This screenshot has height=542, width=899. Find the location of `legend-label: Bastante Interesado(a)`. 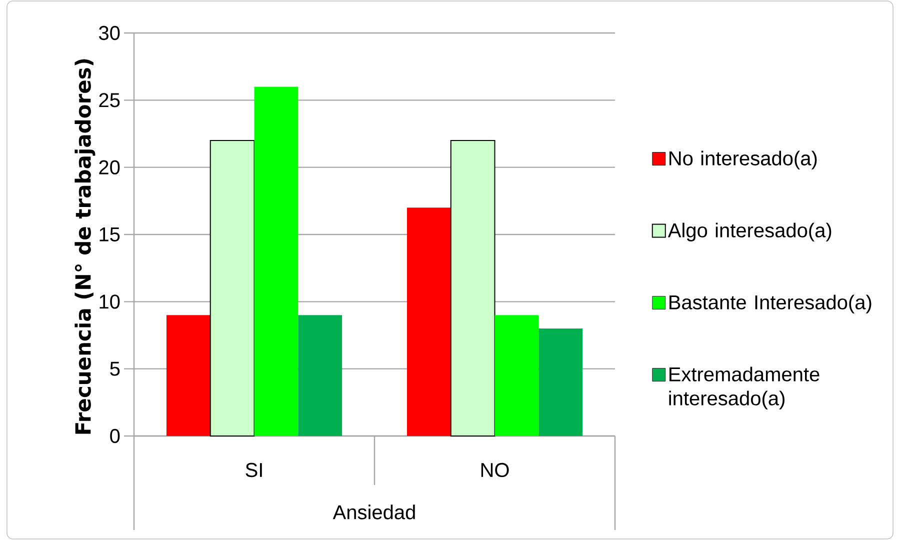

legend-label: Bastante Interesado(a) is located at coordinates (771, 304).